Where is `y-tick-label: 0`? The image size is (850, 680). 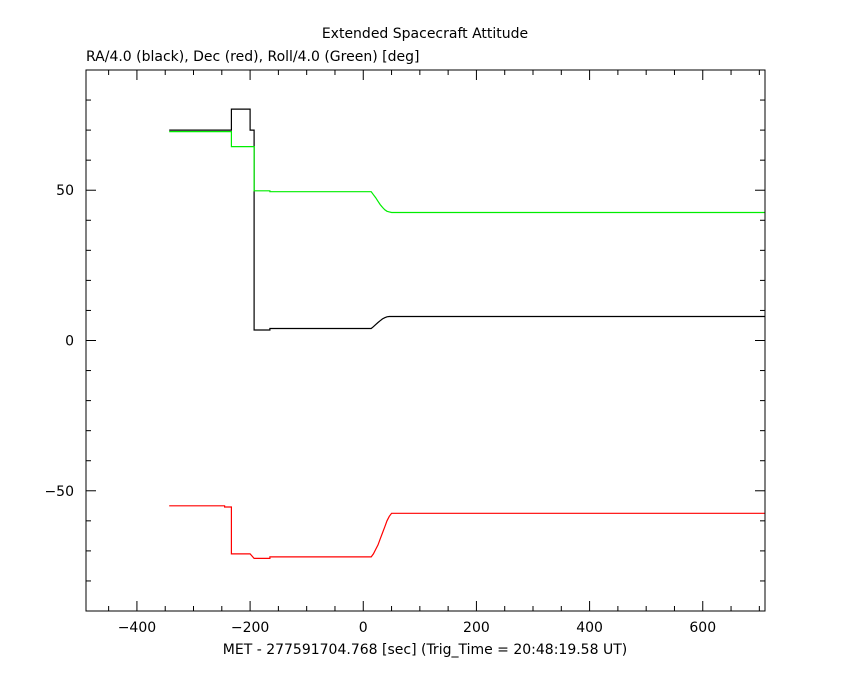 y-tick-label: 0 is located at coordinates (69, 342).